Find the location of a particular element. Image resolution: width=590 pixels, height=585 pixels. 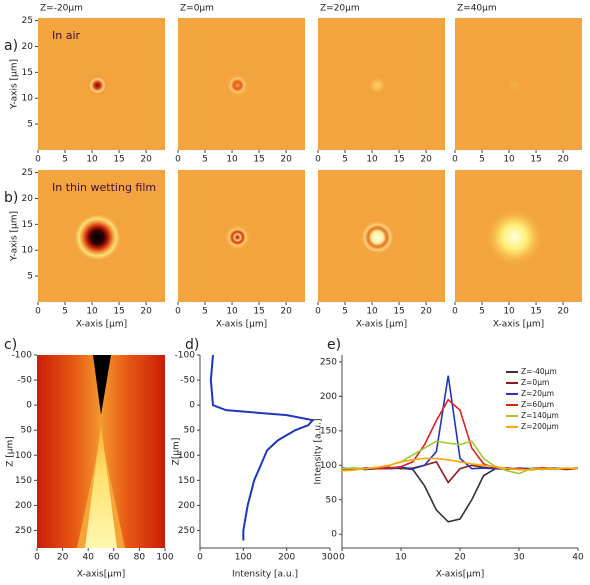

legend-label: Z=-40µm is located at coordinates (539, 371).